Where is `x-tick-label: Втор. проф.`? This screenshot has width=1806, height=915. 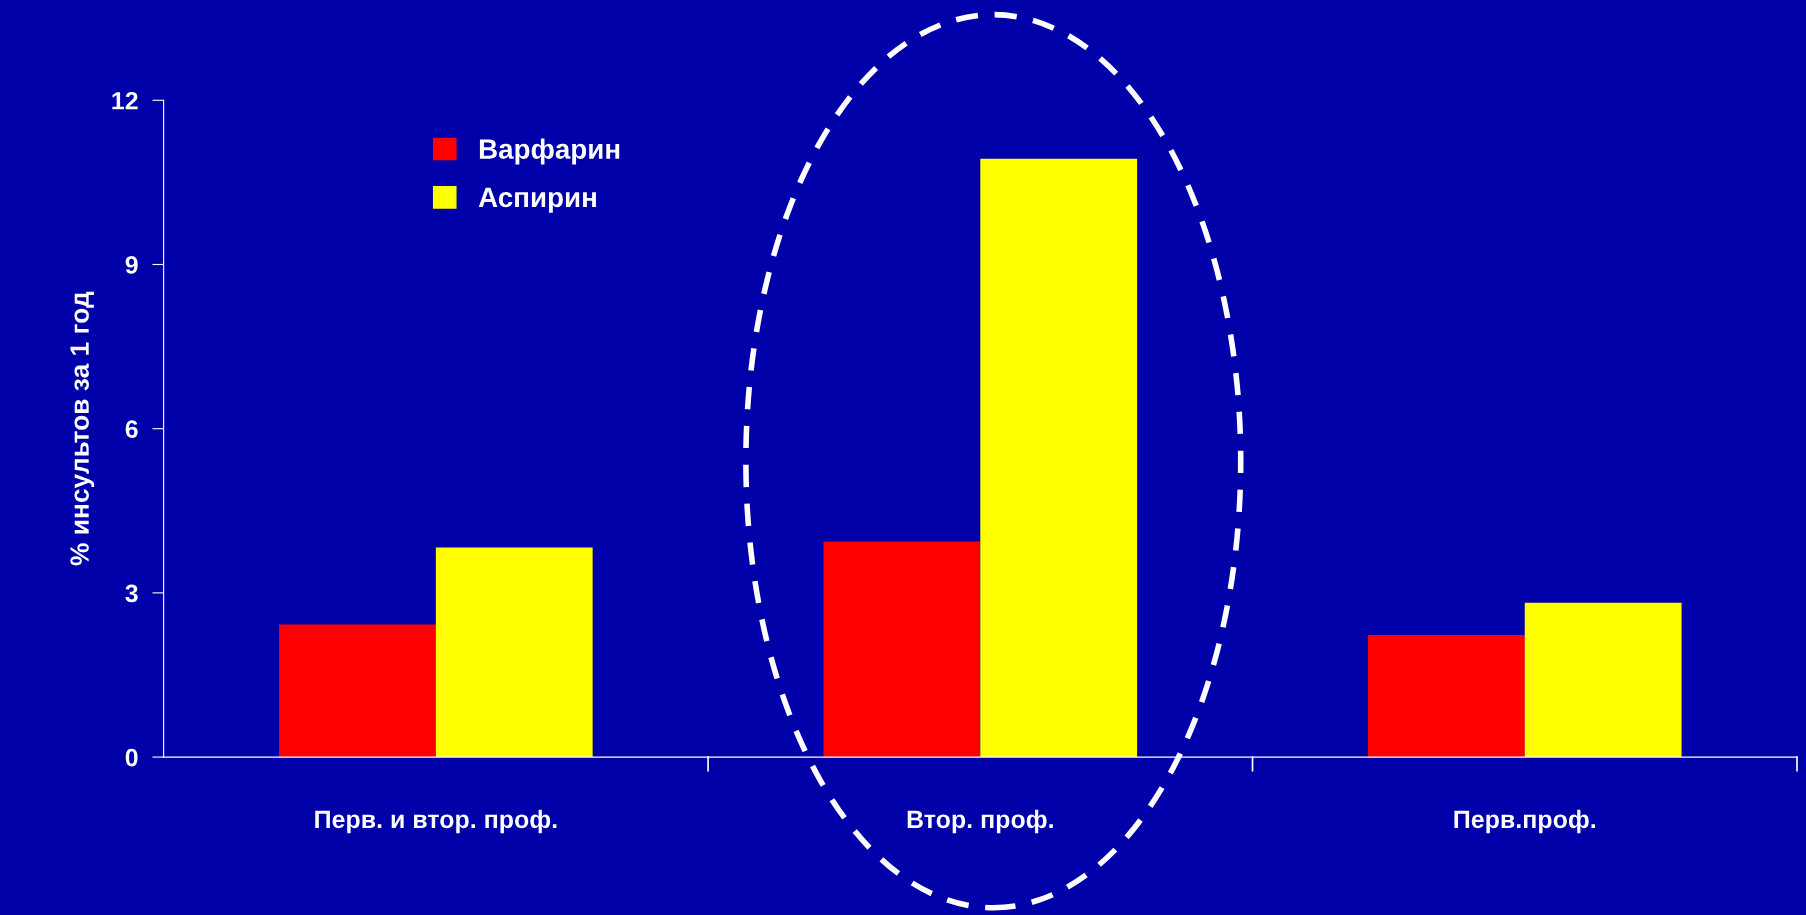 x-tick-label: Втор. проф. is located at coordinates (980, 821).